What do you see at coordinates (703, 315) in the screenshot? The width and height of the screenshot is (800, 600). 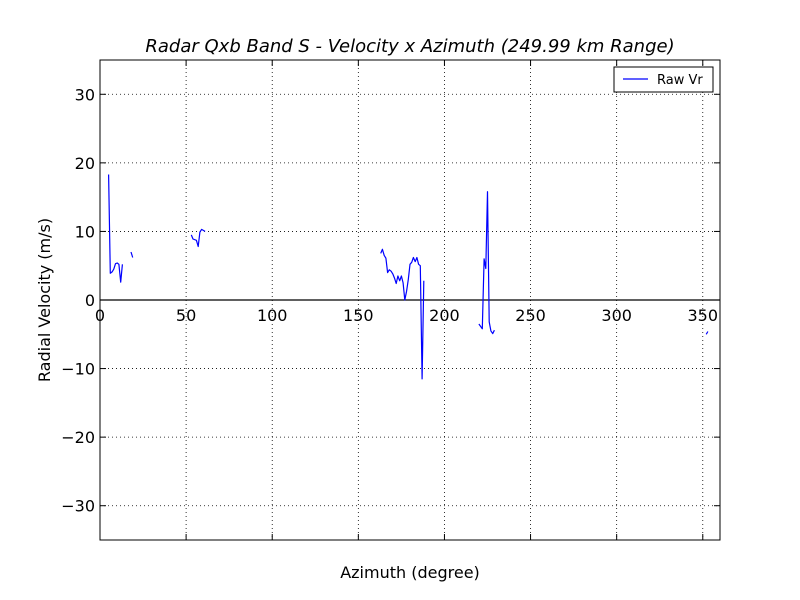 I see `x-tick-label: 350` at bounding box center [703, 315].